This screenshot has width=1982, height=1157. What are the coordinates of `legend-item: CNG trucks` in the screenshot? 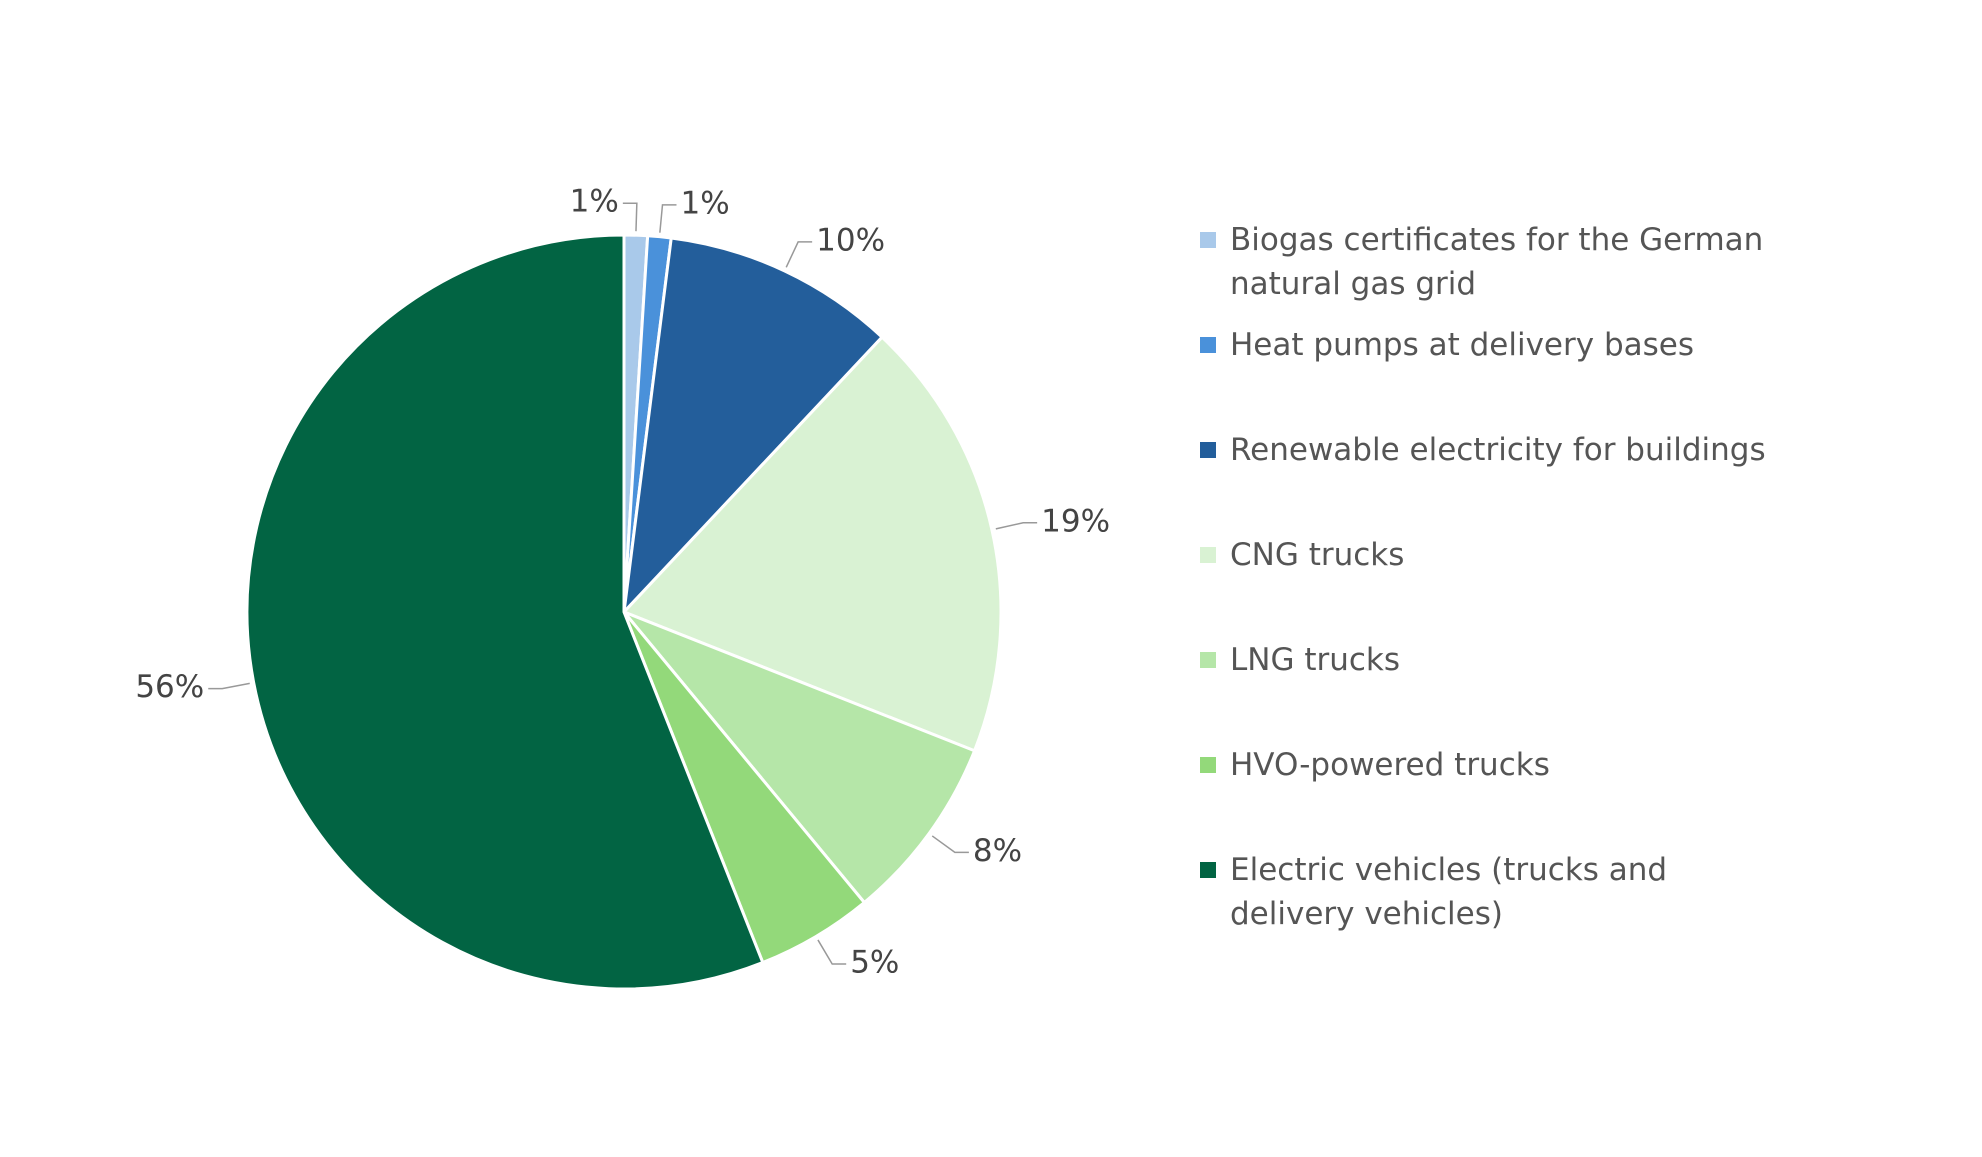 It's located at (1500, 585).